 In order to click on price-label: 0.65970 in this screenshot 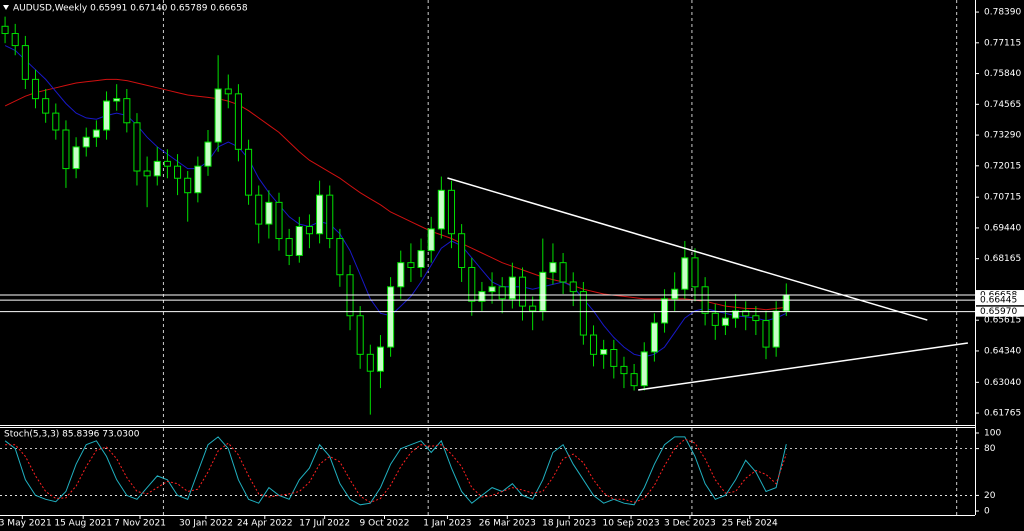, I will do `click(998, 312)`.